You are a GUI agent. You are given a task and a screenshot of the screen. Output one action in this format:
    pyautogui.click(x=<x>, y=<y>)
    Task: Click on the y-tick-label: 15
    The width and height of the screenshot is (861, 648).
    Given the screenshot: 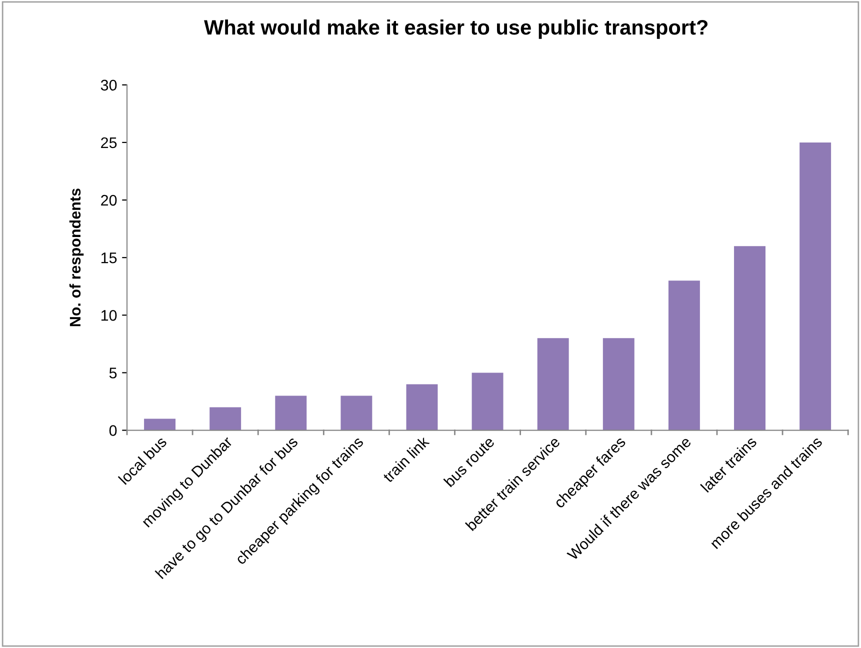 What is the action you would take?
    pyautogui.click(x=109, y=258)
    